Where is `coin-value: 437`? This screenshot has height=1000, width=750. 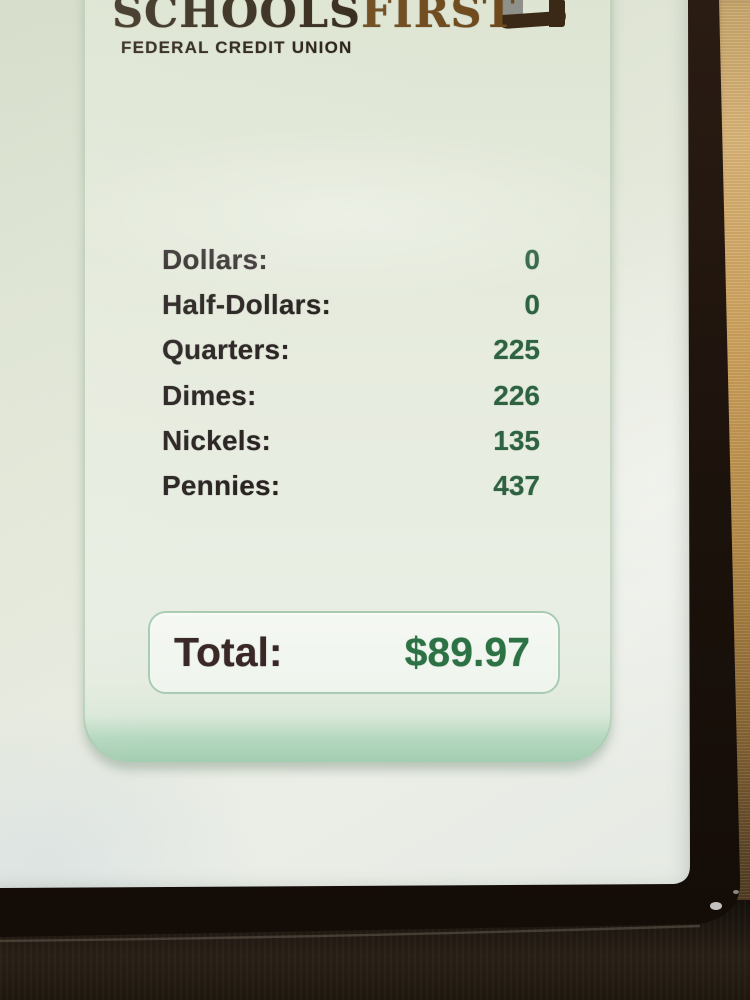 coin-value: 437 is located at coordinates (516, 486).